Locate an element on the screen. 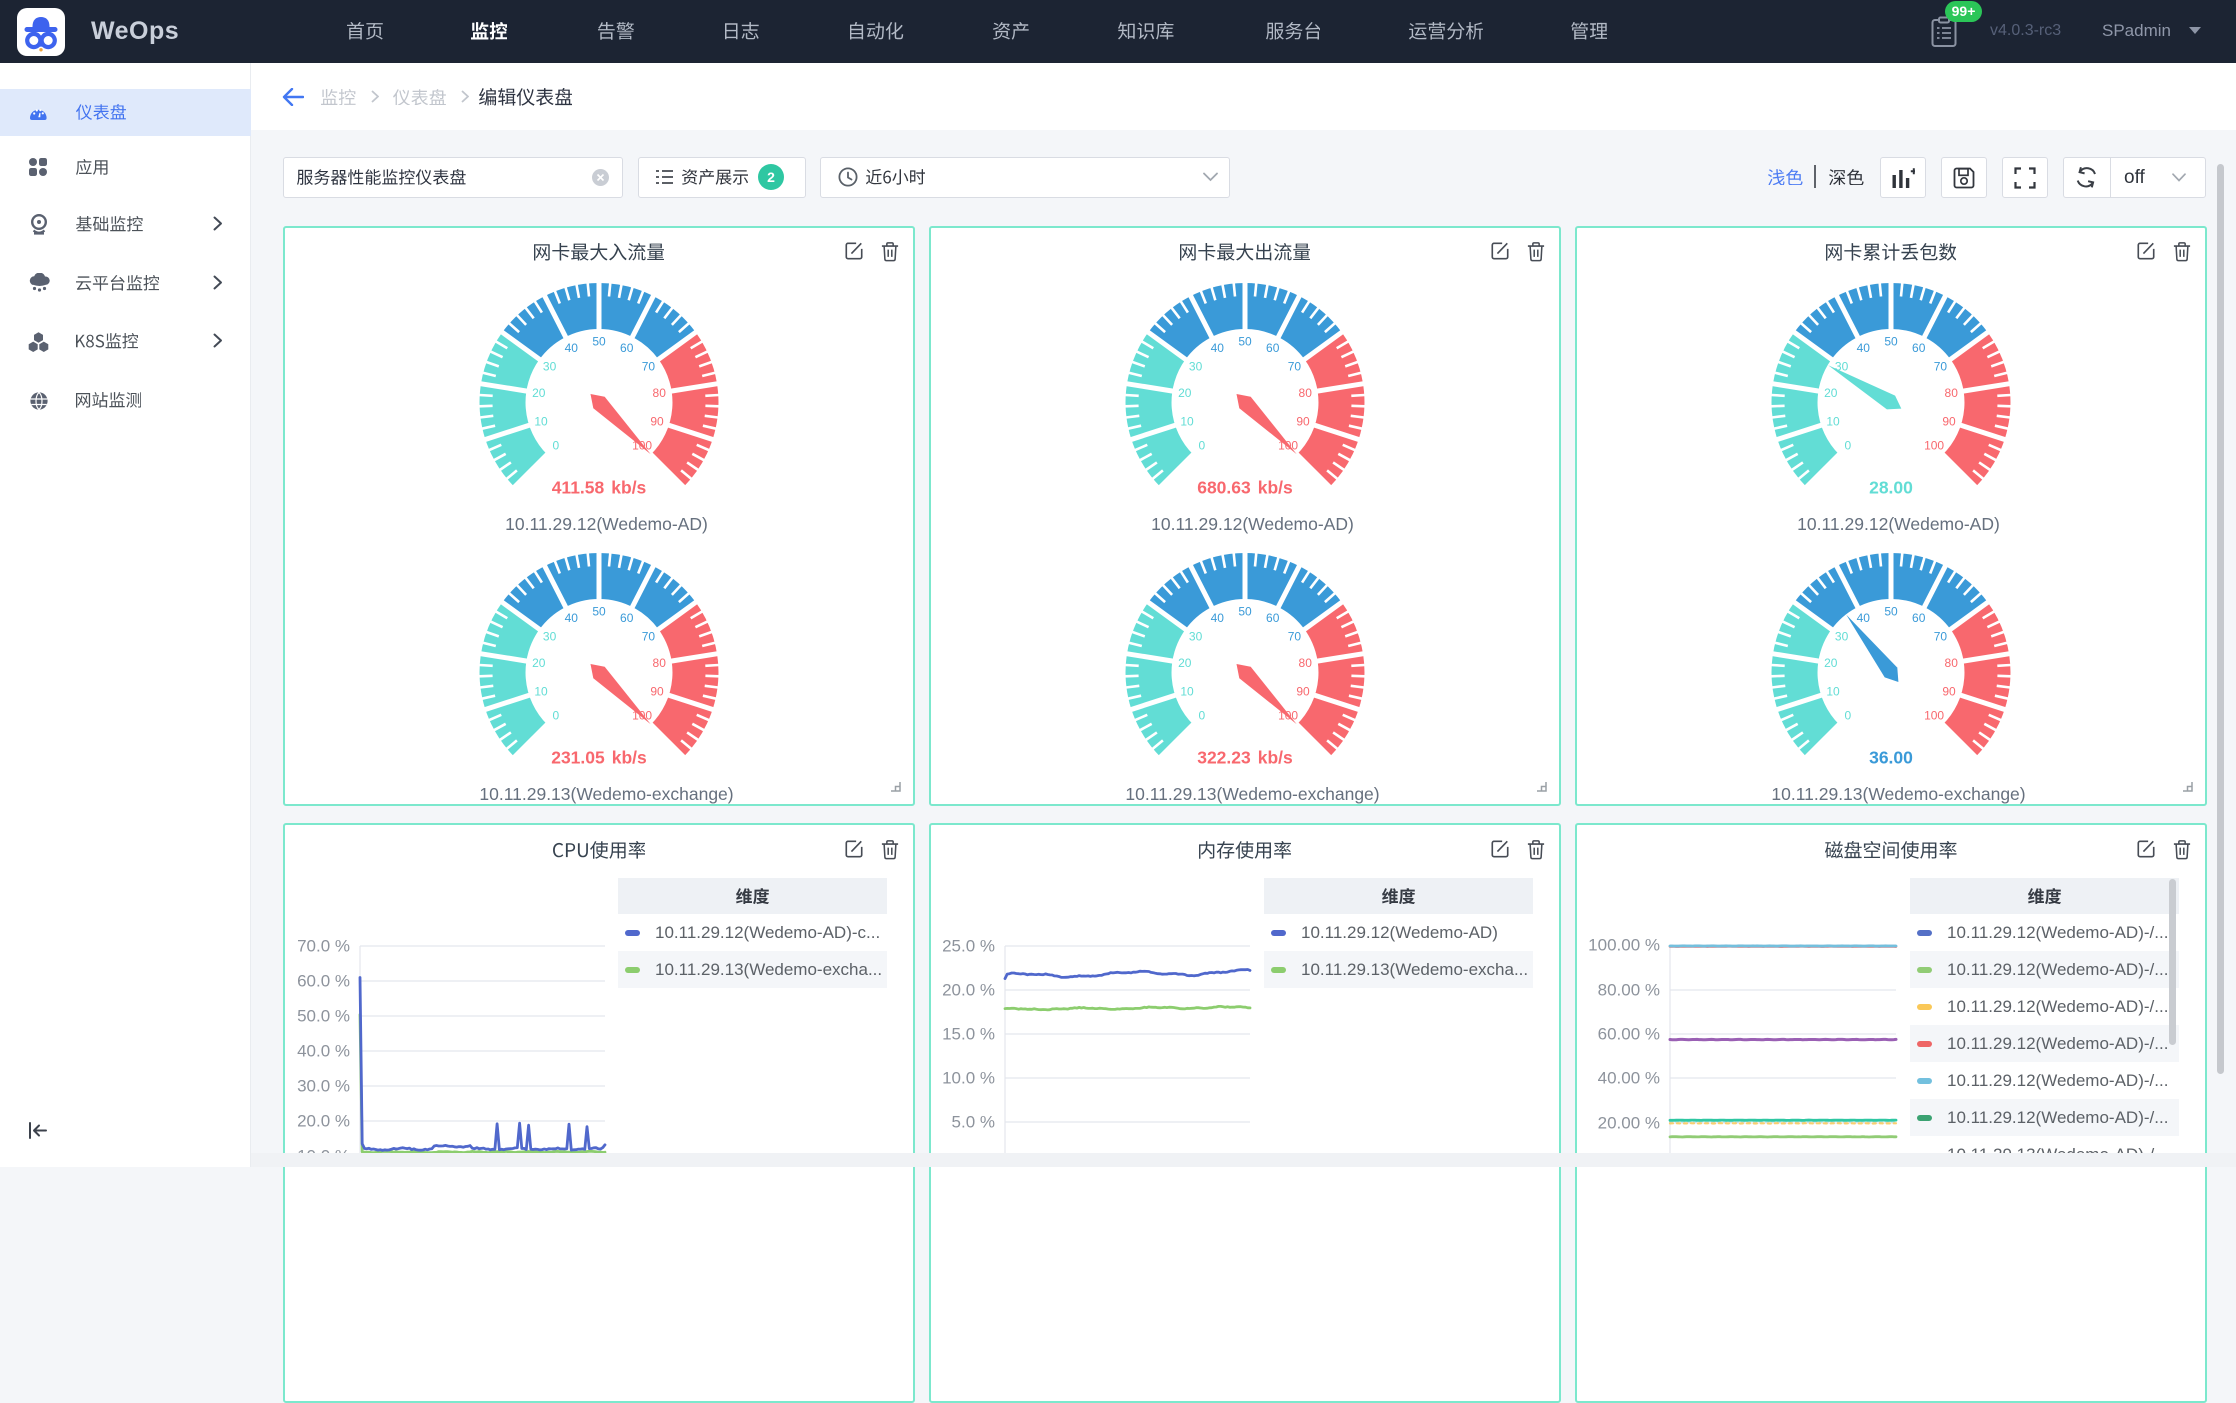 The width and height of the screenshot is (2236, 1403). svg-text: 60.0 % is located at coordinates (323, 981).